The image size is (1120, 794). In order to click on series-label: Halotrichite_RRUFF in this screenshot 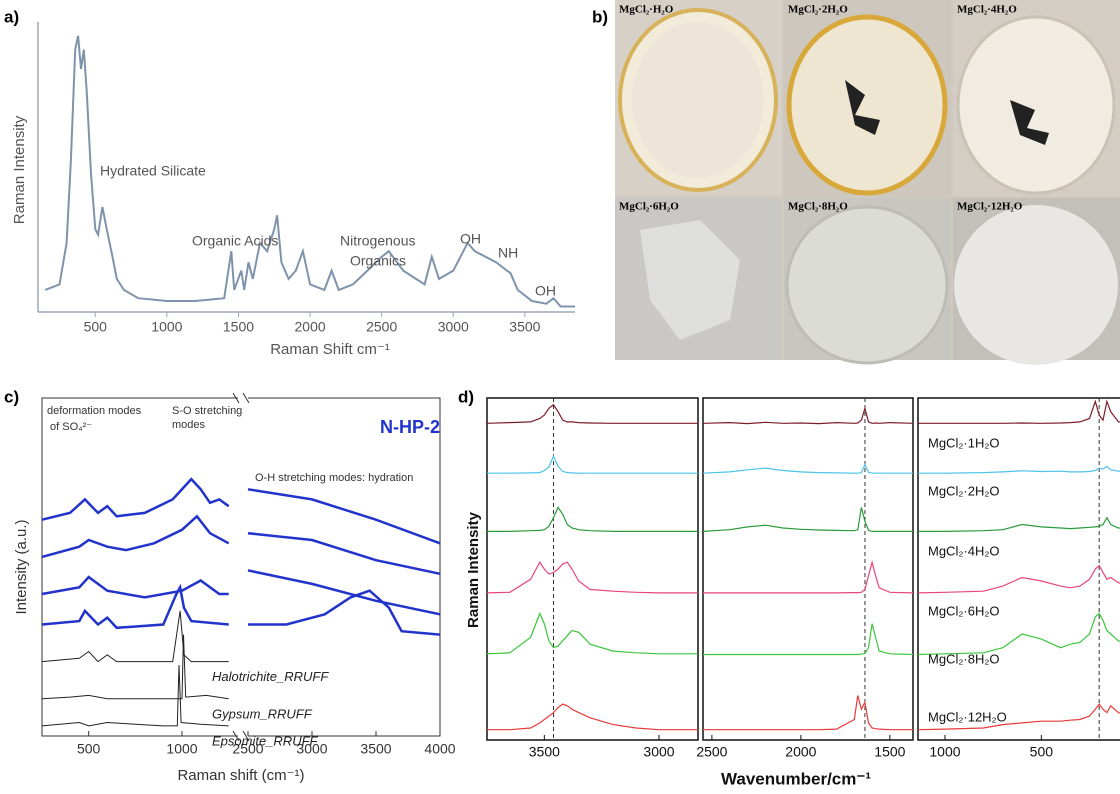, I will do `click(270, 676)`.